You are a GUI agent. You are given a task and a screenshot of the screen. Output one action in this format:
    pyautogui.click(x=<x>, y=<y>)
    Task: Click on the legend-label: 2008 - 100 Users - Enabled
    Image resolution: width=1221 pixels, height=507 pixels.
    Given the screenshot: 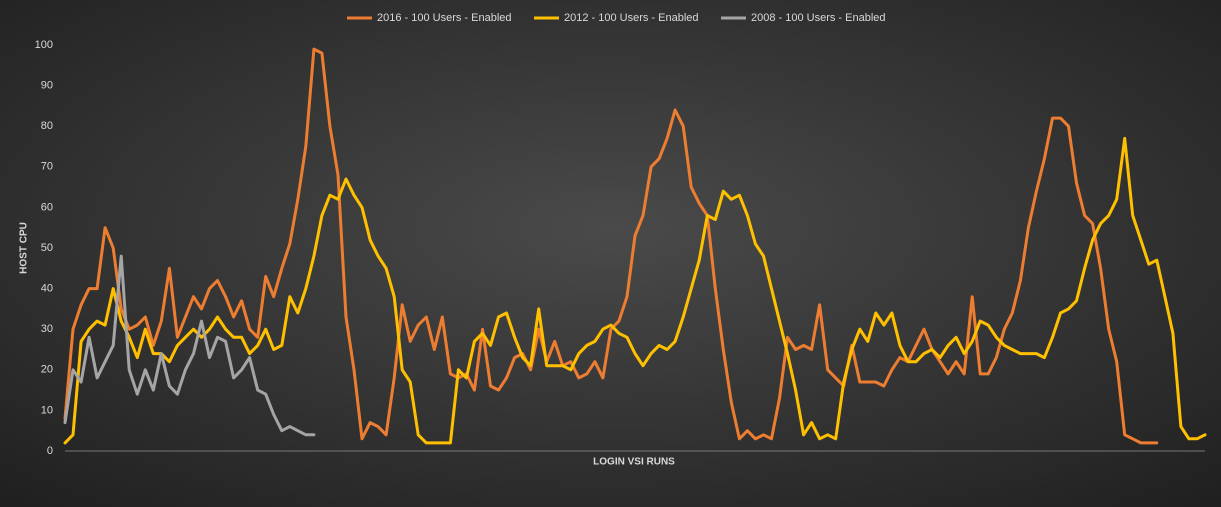 What is the action you would take?
    pyautogui.click(x=818, y=18)
    